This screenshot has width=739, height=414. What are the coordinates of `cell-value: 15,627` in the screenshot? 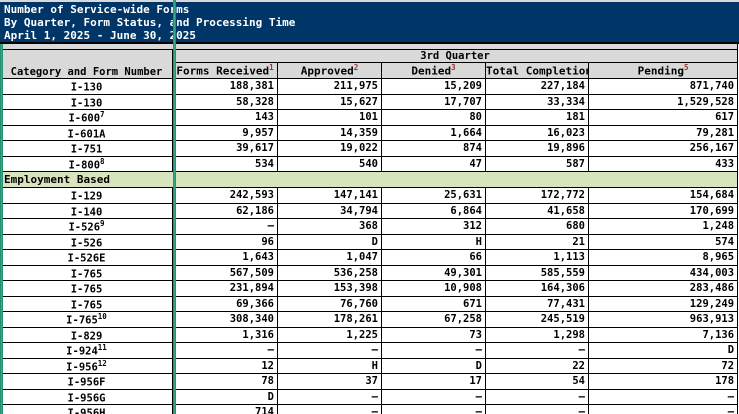 It's located at (329, 101).